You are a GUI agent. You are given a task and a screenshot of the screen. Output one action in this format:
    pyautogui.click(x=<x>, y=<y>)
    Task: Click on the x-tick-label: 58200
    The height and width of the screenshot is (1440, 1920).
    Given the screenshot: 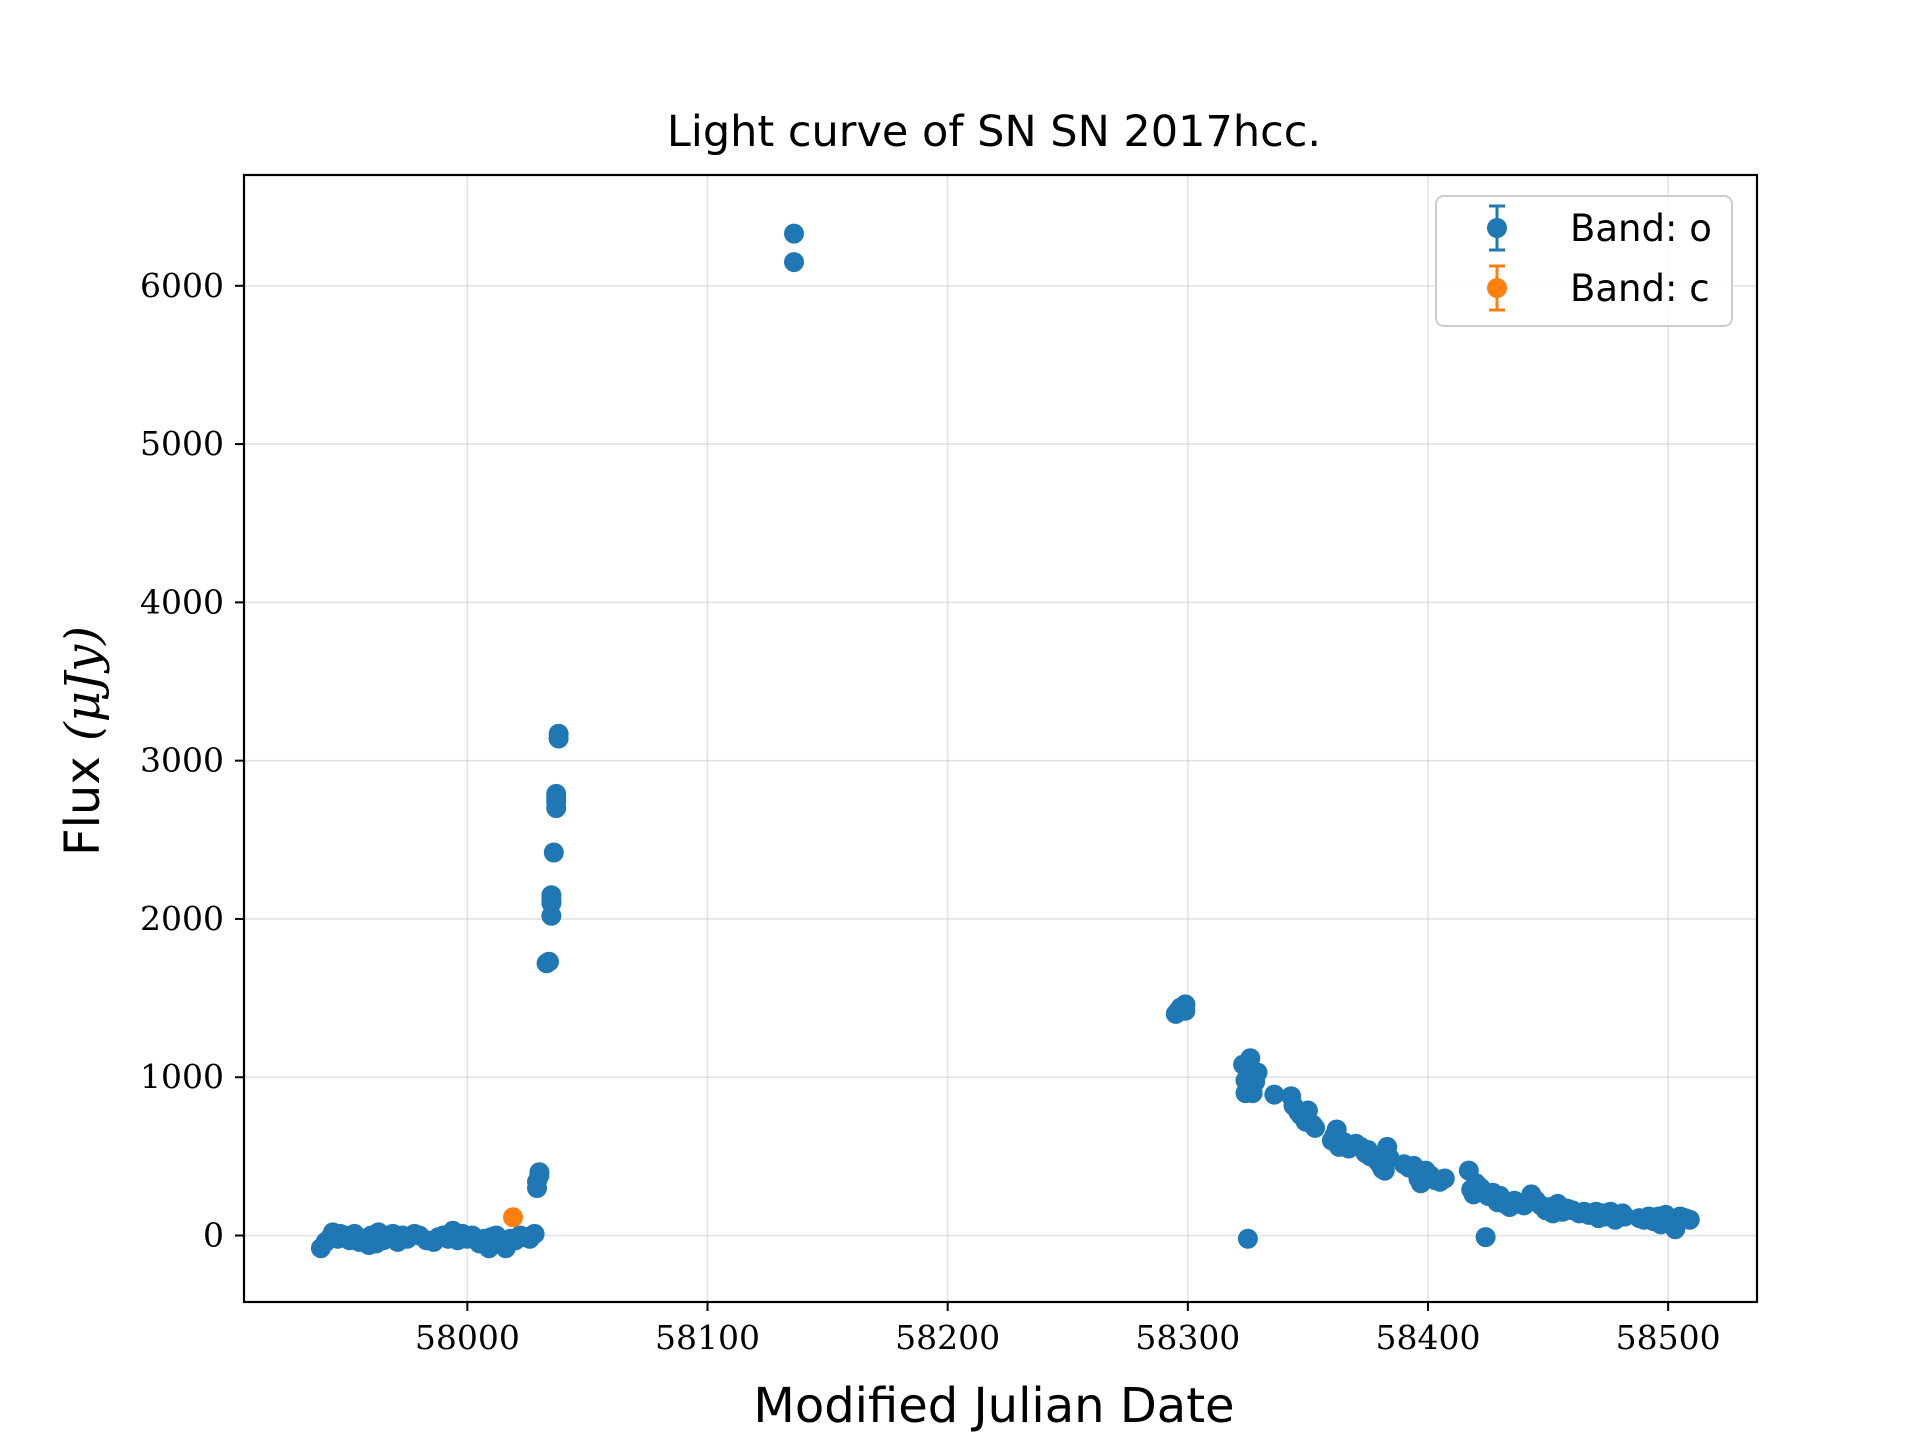 What is the action you would take?
    pyautogui.click(x=947, y=1337)
    